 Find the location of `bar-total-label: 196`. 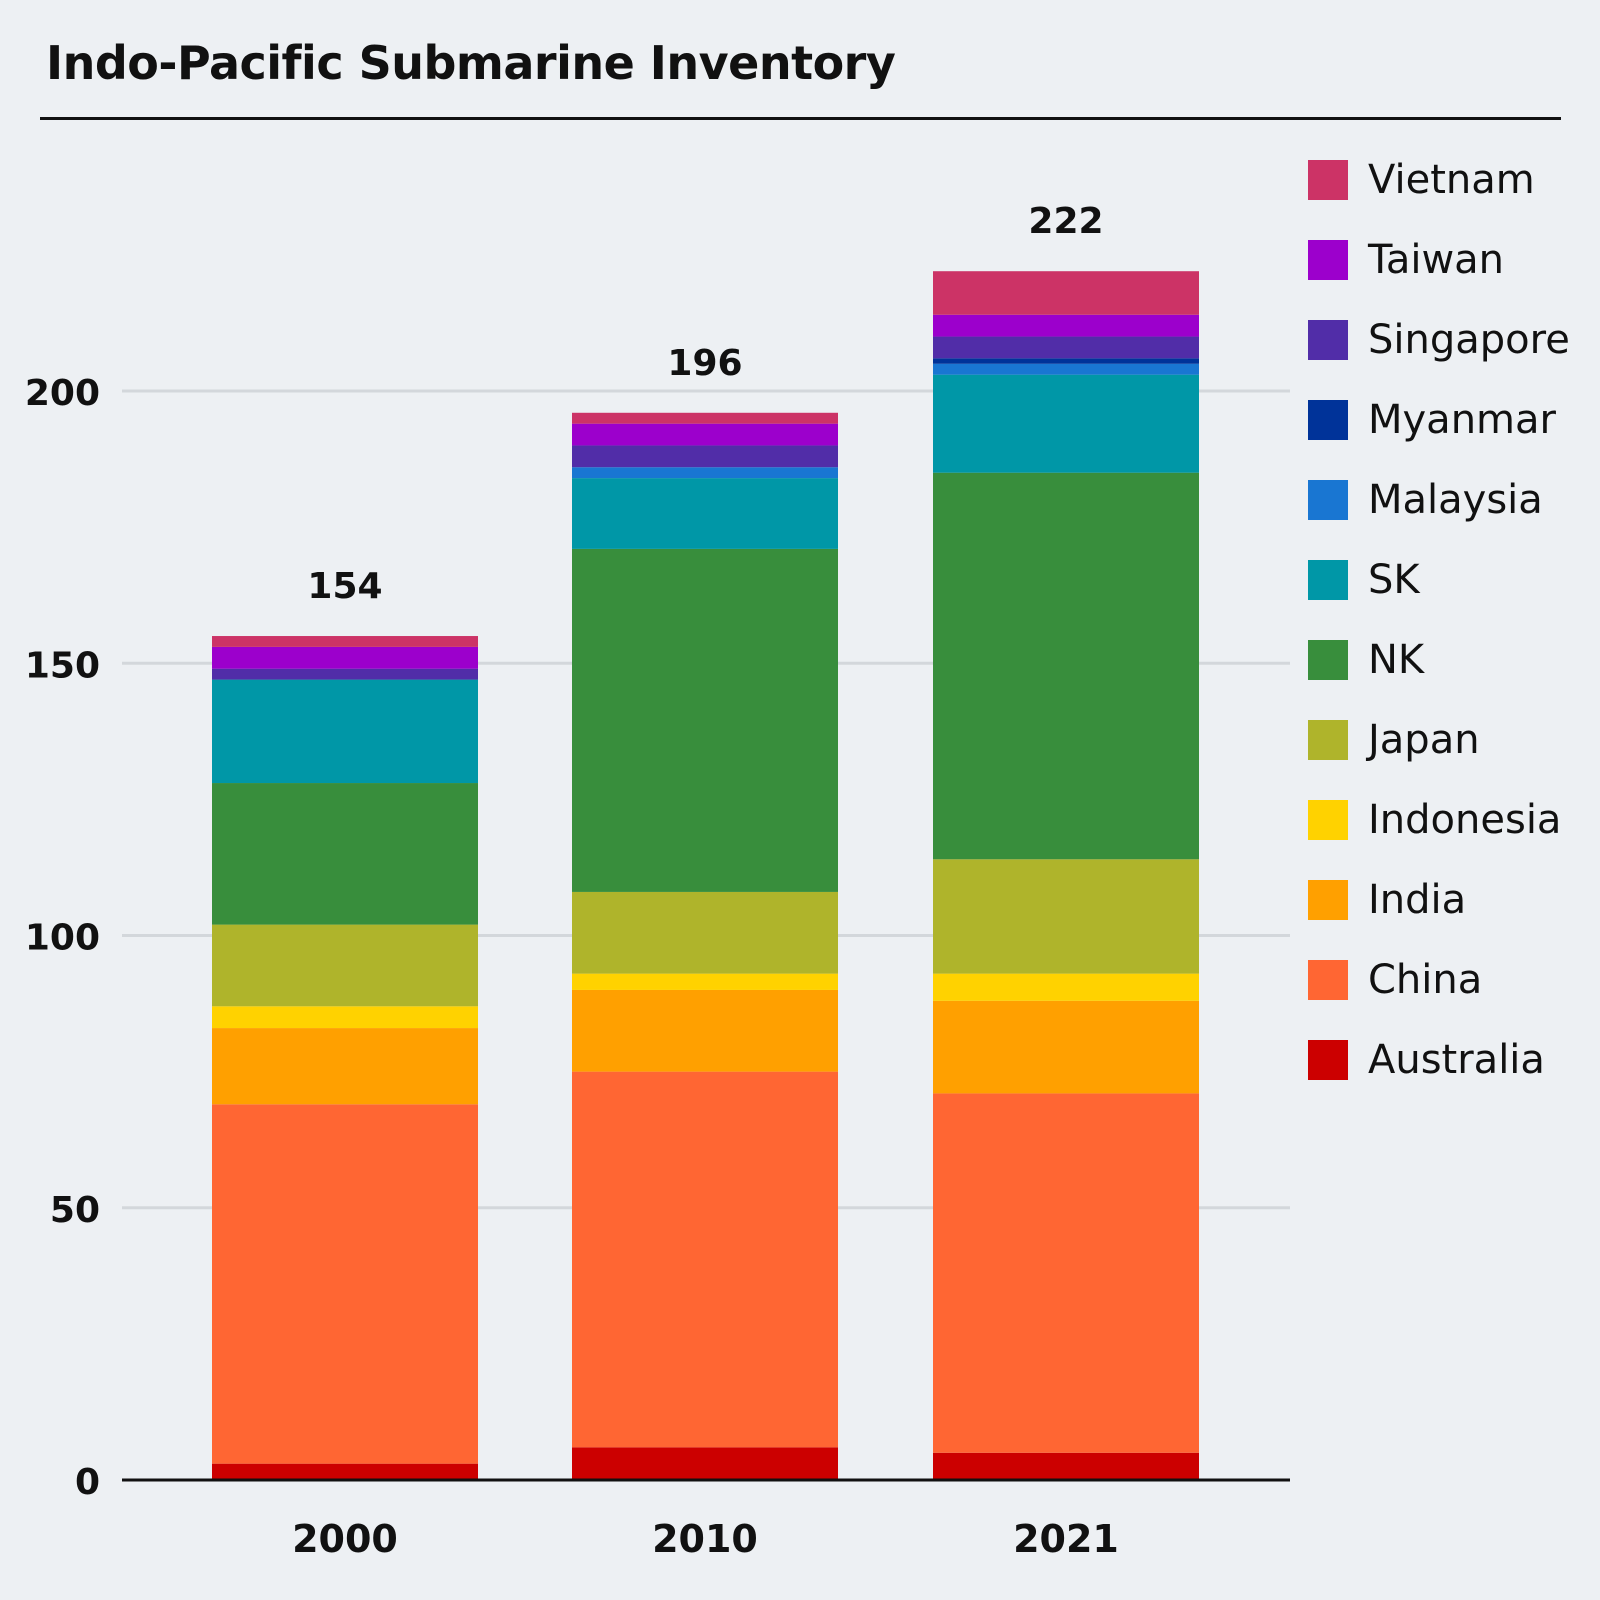

bar-total-label: 196 is located at coordinates (704, 363).